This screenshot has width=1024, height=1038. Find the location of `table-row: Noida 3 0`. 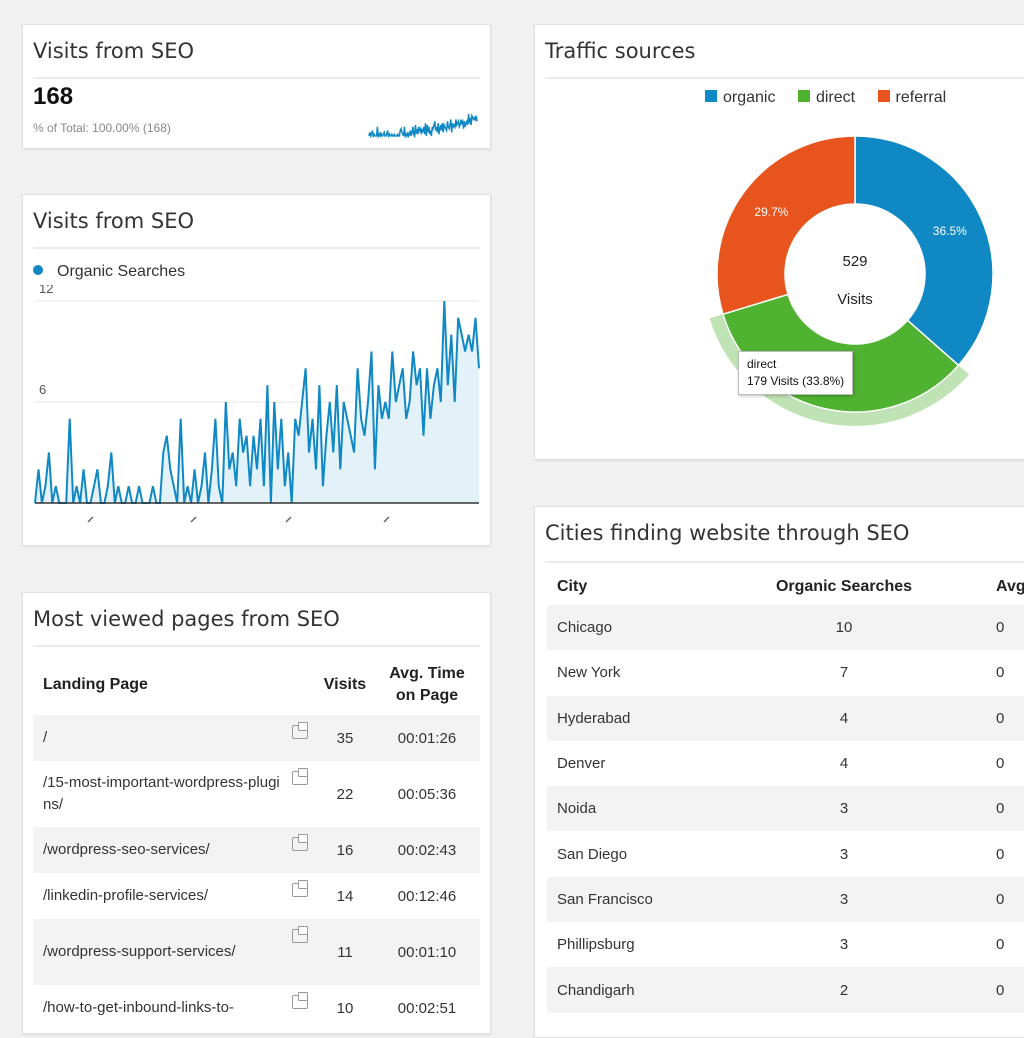

table-row: Noida 3 0 is located at coordinates (785, 809).